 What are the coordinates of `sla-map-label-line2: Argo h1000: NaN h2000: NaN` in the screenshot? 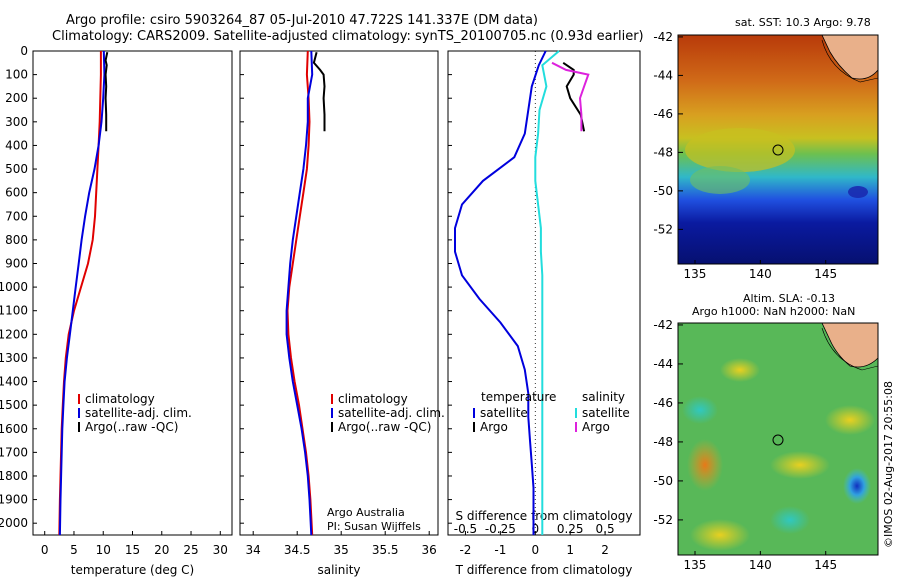 It's located at (774, 311).